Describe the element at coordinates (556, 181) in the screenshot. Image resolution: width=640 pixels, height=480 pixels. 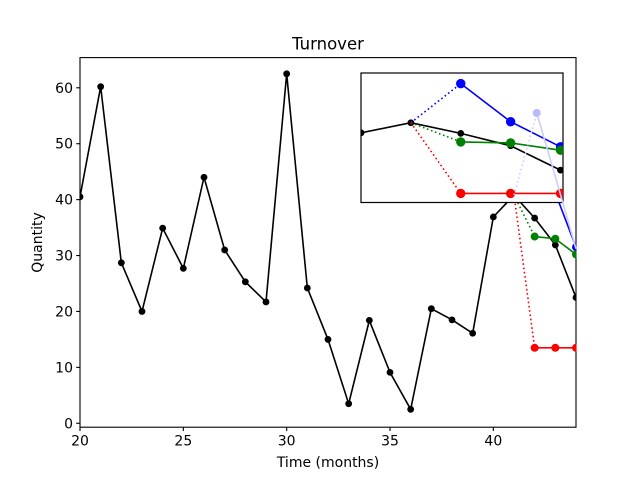
I see `series-forecast-faded-line` at that location.